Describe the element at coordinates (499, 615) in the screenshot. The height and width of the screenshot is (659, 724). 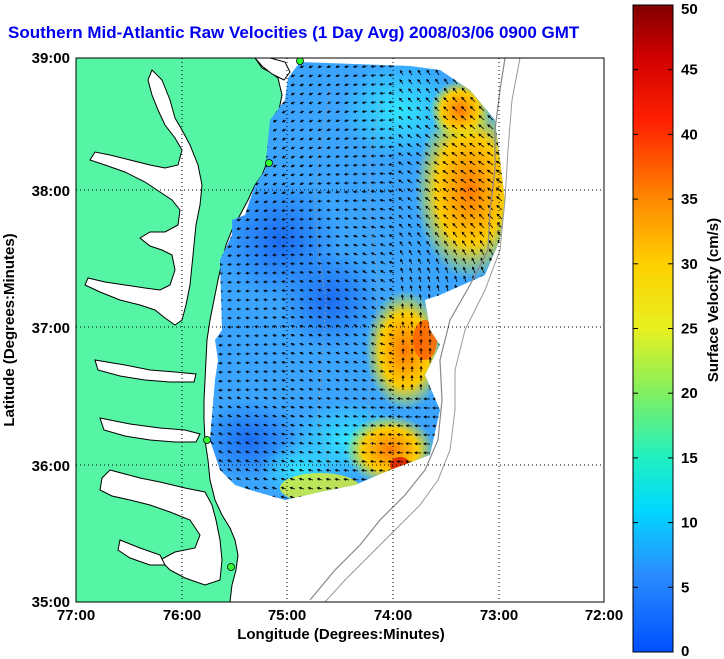
I see `x-tick-label: 73:00` at that location.